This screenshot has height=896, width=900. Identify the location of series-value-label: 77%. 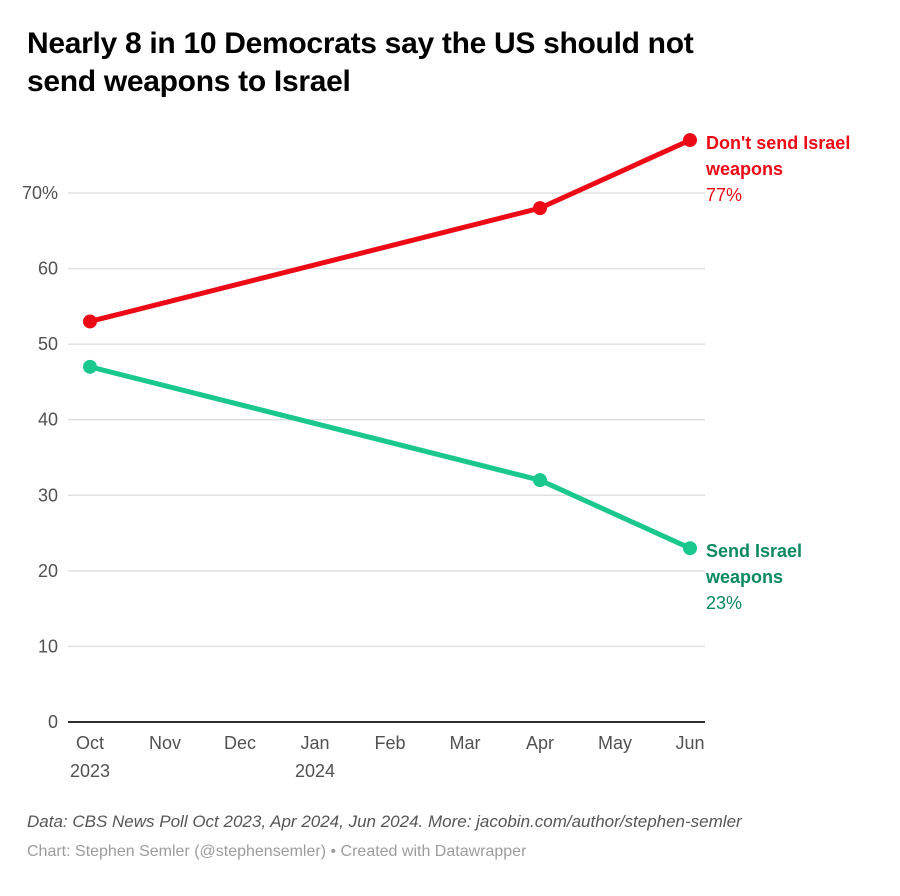
(724, 195).